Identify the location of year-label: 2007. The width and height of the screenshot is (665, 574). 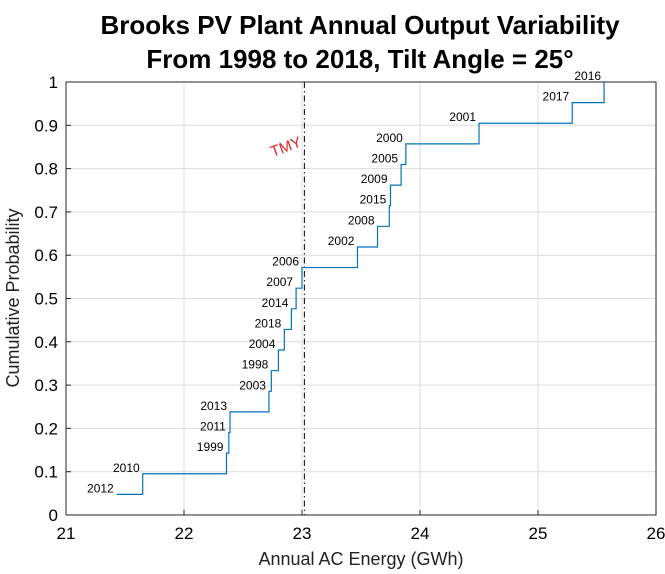
(279, 282).